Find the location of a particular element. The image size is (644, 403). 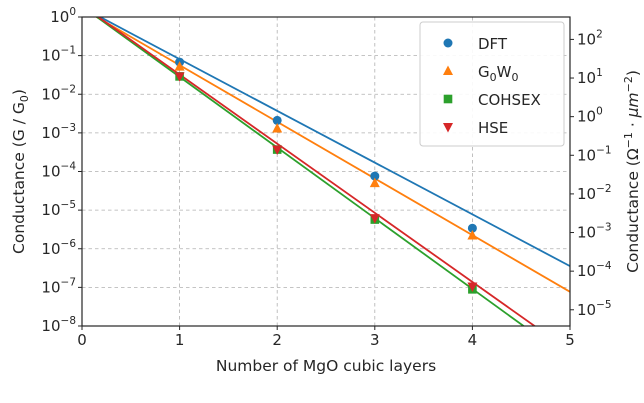

y-axis-ticks: 10⁰ 10⁻¹ 10⁻² 10⁻³ 10⁻⁴ 10⁻⁵ 10⁻⁶ 10⁻⁷ 10⁻⁸ is located at coordinates (61, 170).